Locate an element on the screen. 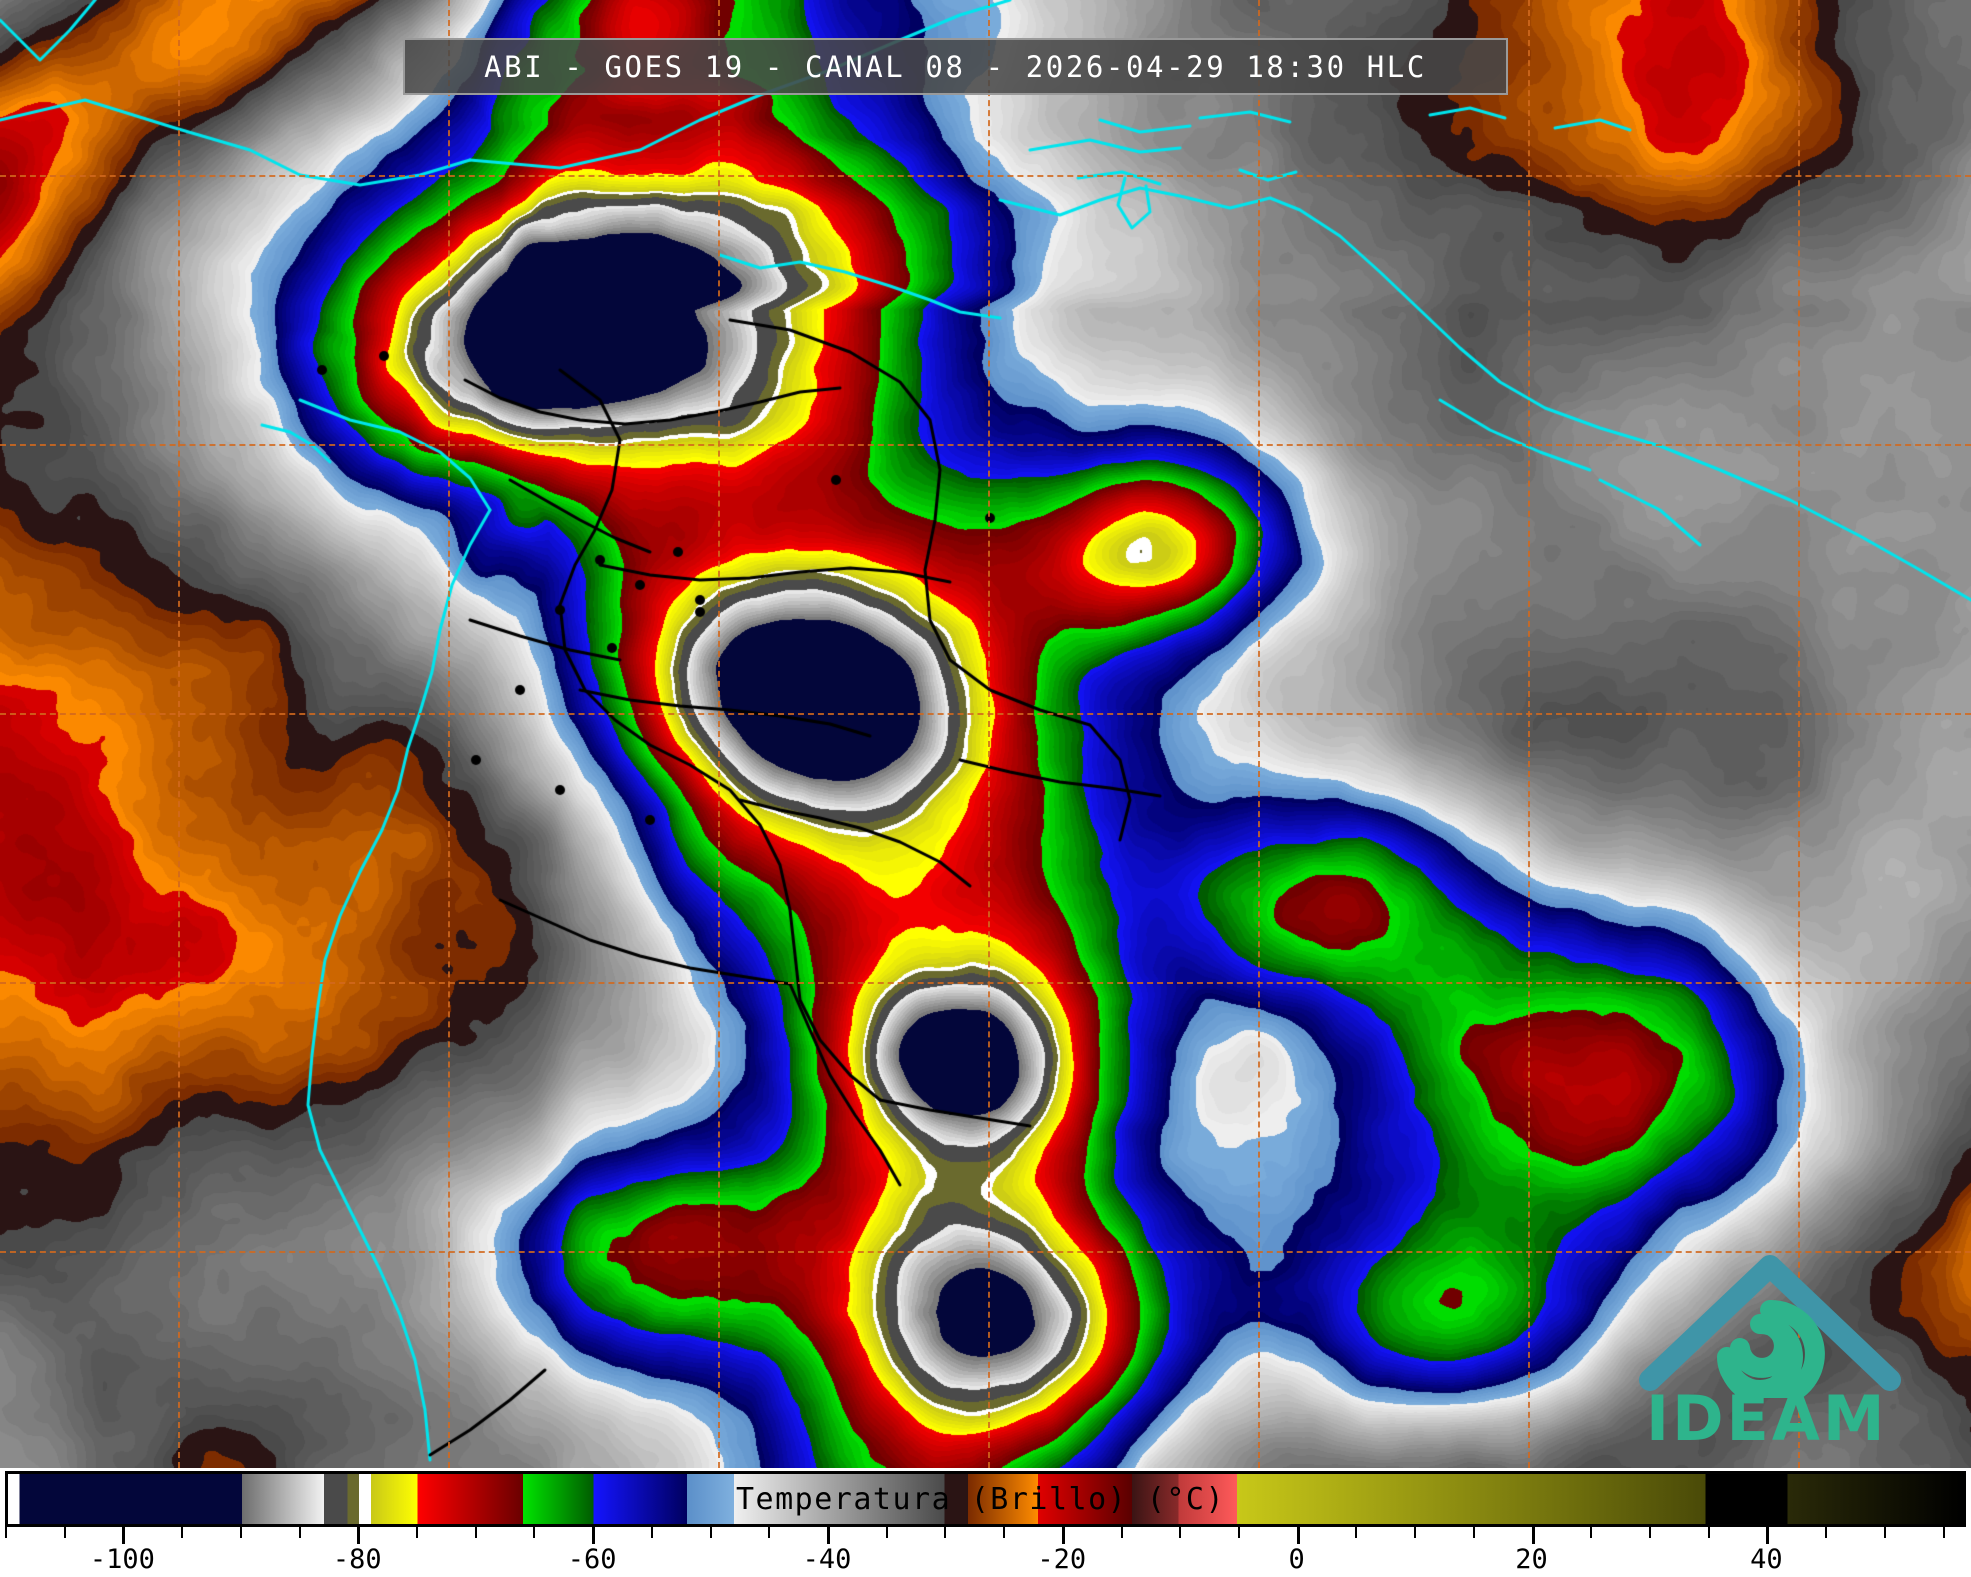  colorbar-tick-label: -80 is located at coordinates (357, 1559).